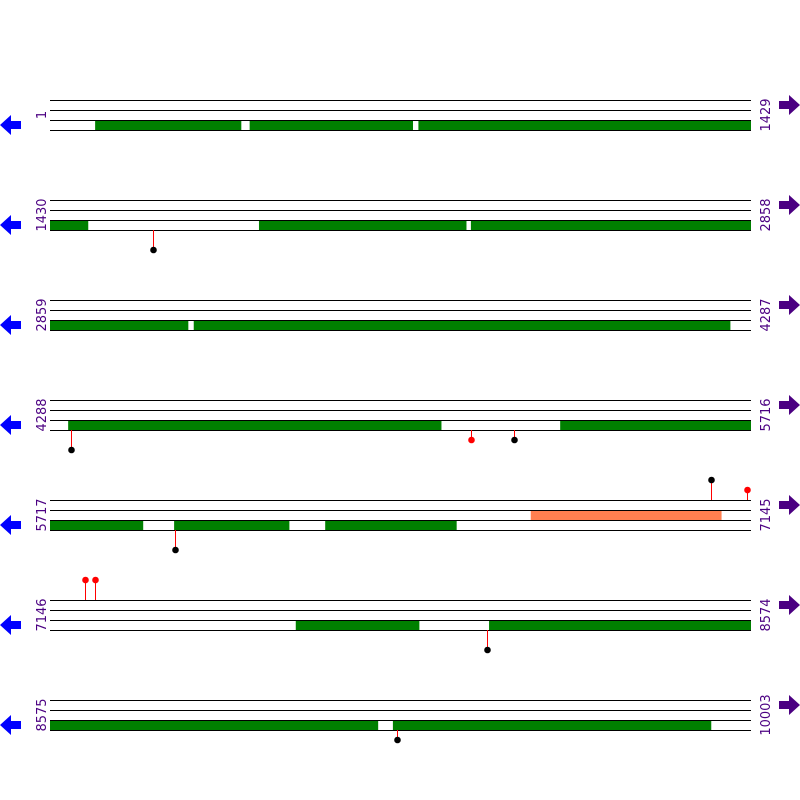 The width and height of the screenshot is (800, 800). I want to click on row-start-label: 4288, so click(42, 414).